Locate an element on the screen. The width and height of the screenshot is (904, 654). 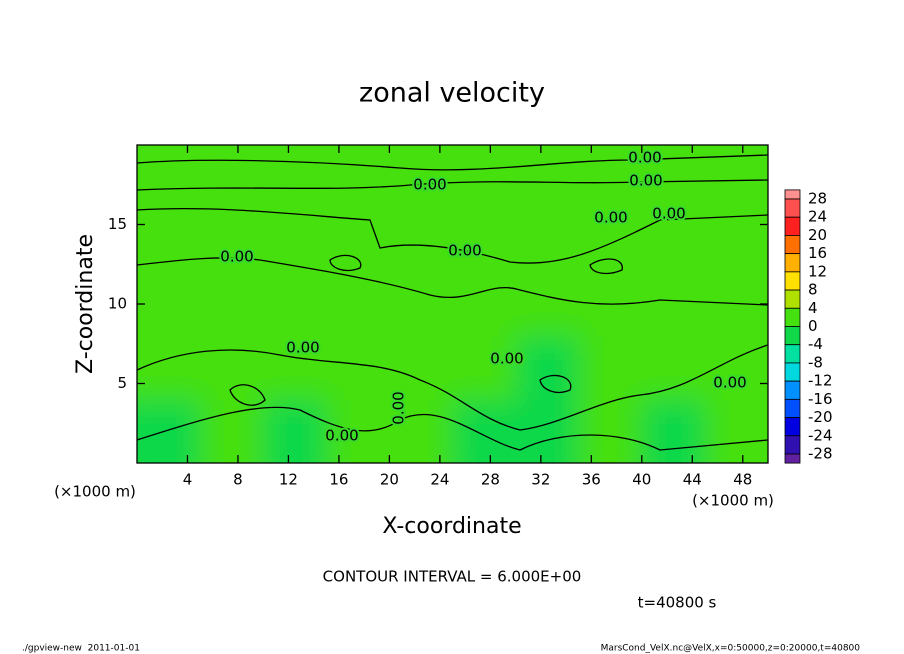
colorbar-label: 20 is located at coordinates (817, 235).